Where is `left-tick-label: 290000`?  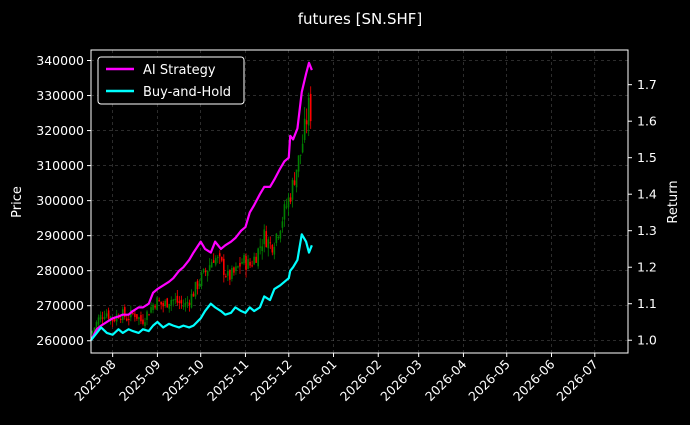 left-tick-label: 290000 is located at coordinates (60, 235).